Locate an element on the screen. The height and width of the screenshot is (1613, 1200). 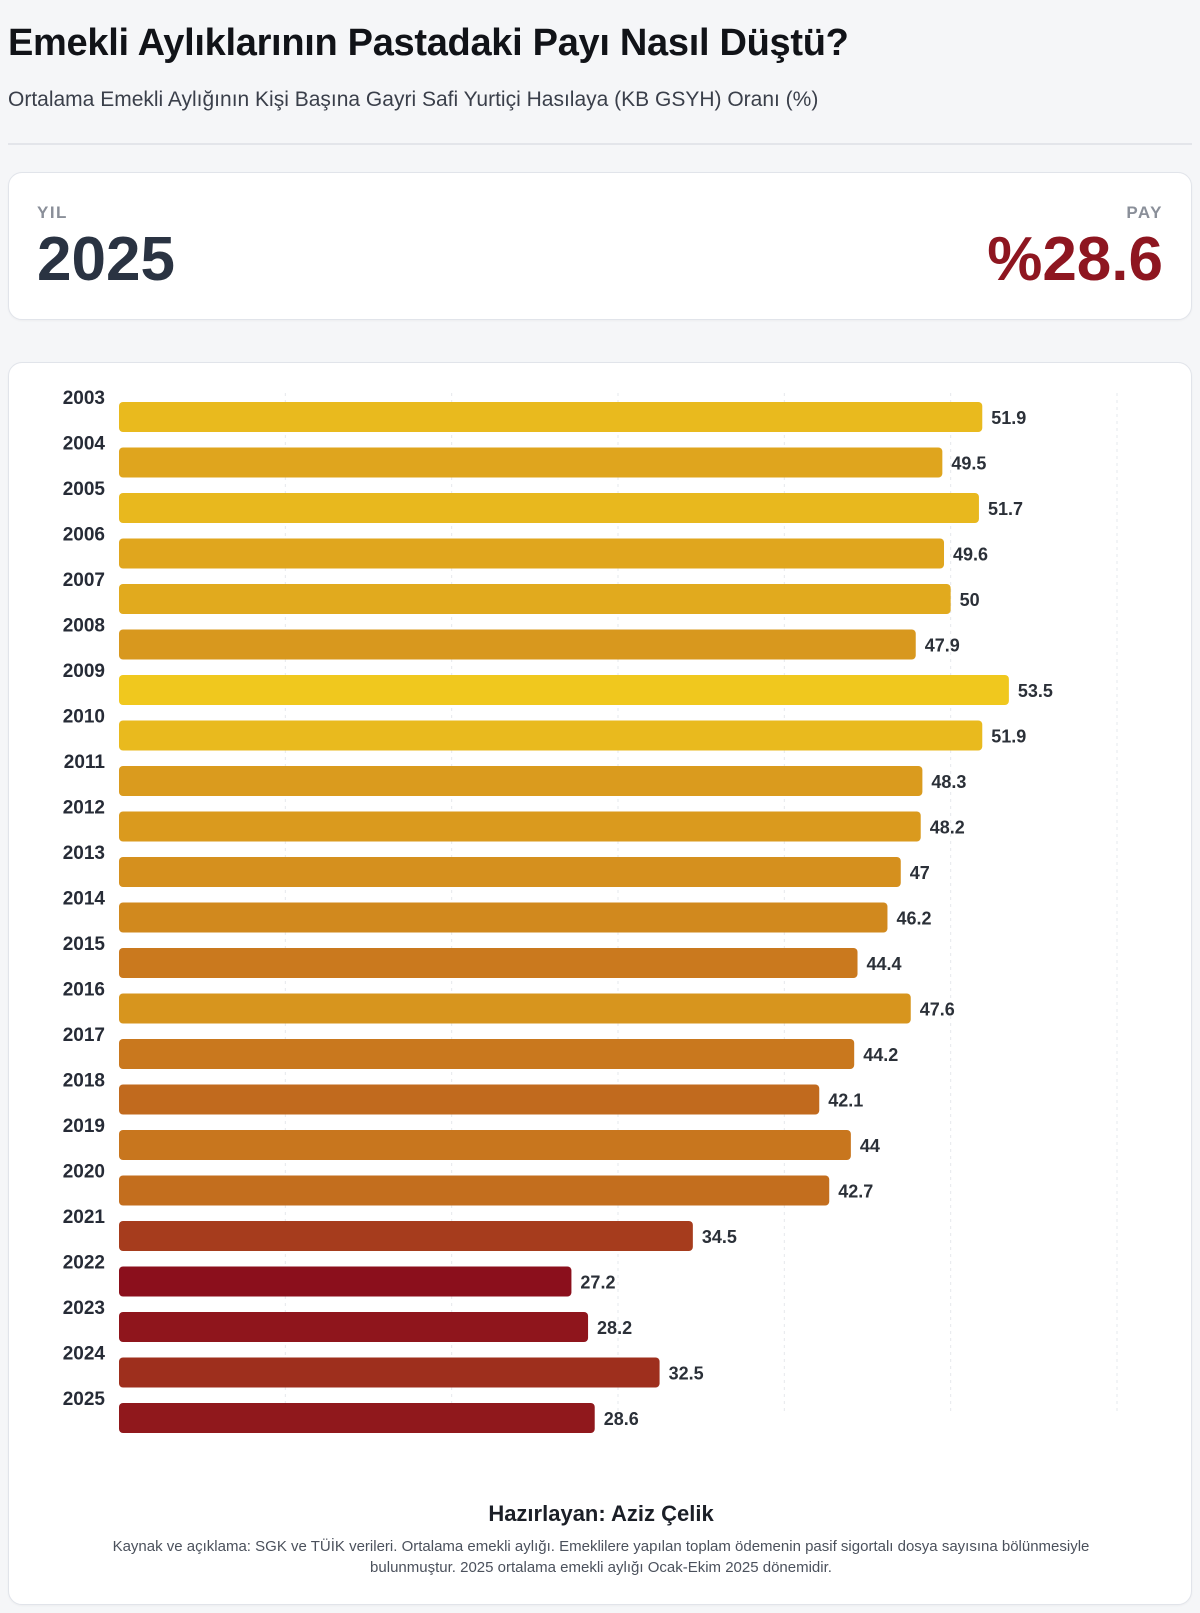
category-label: 2007 is located at coordinates (84, 580).